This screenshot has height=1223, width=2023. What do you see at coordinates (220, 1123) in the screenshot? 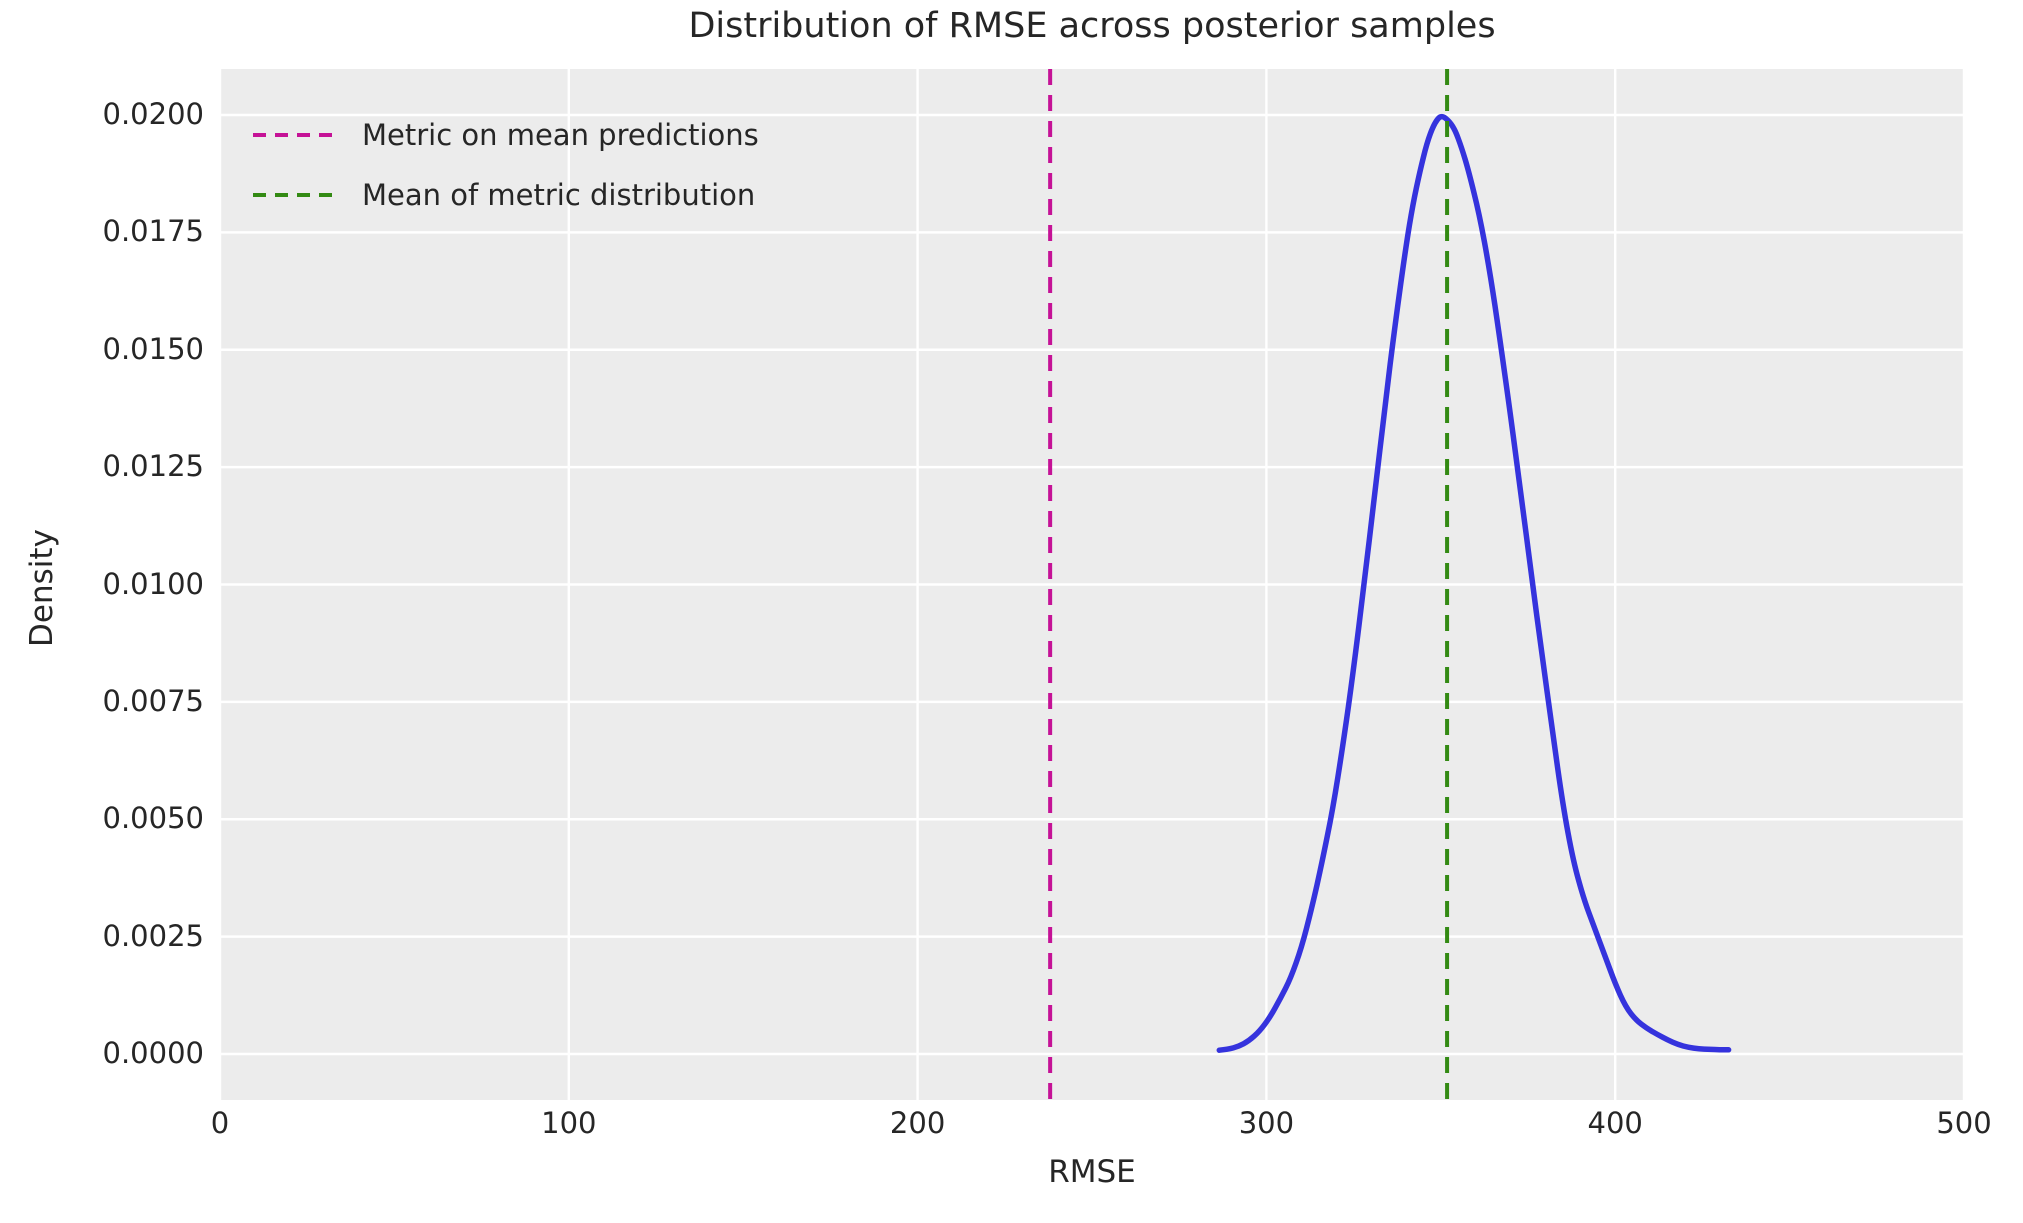
I see `x-tick-label: 0` at bounding box center [220, 1123].